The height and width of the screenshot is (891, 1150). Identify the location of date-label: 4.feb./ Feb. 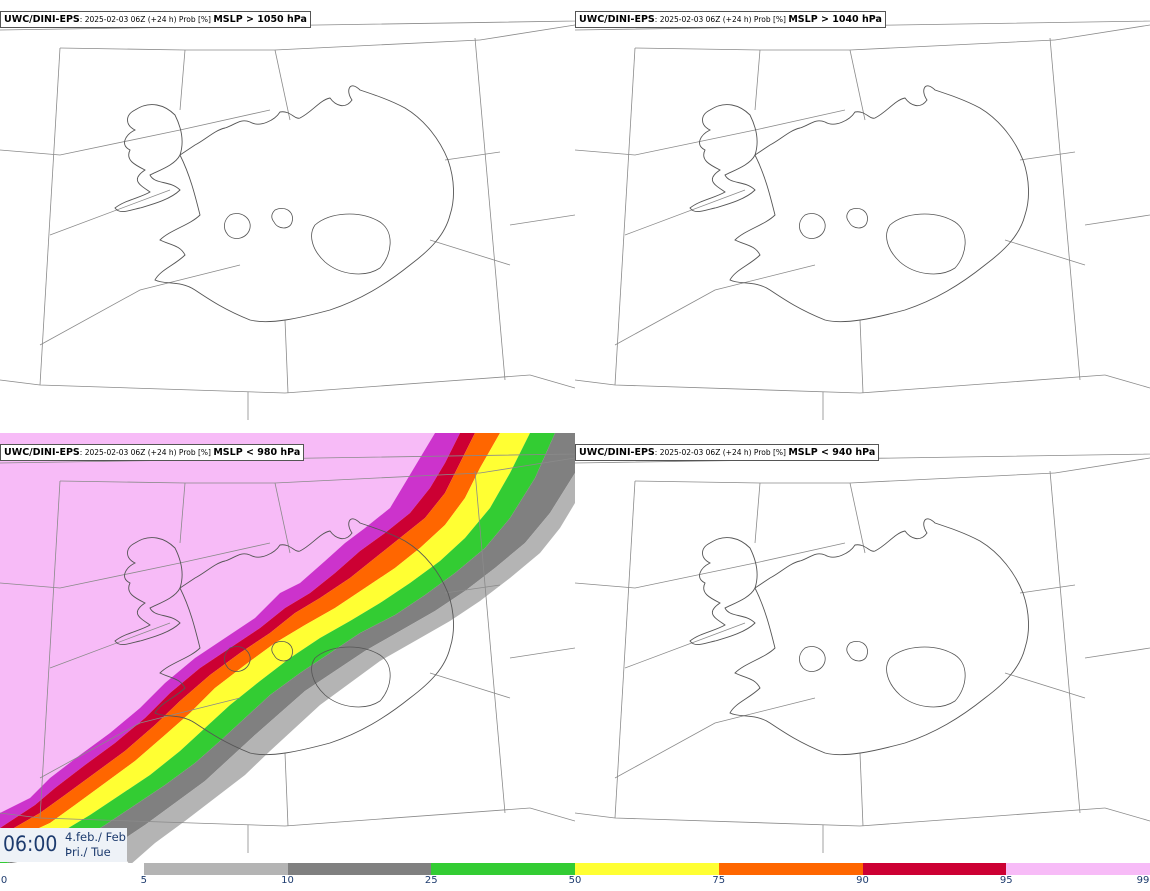
(95, 837).